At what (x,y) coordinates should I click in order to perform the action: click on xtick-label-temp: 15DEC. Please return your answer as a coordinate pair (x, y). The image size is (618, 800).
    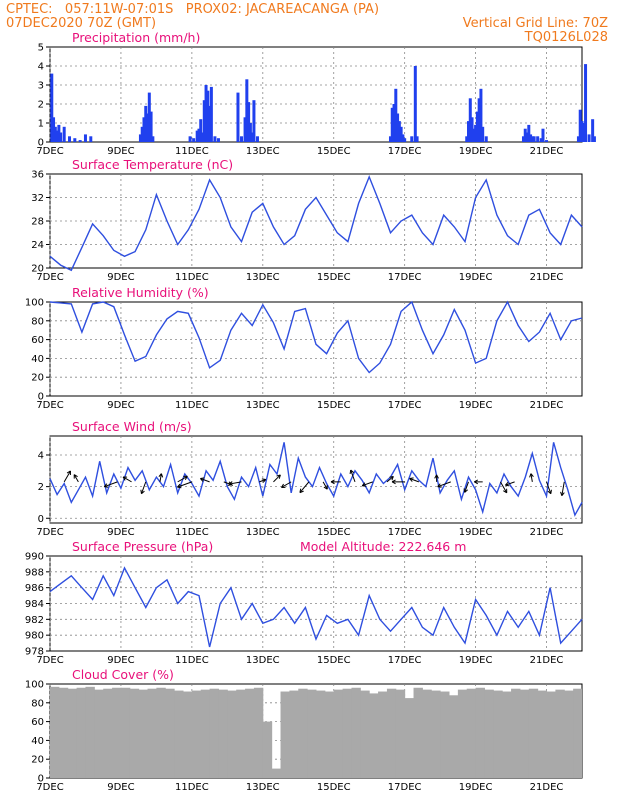
    Looking at the image, I should click on (334, 277).